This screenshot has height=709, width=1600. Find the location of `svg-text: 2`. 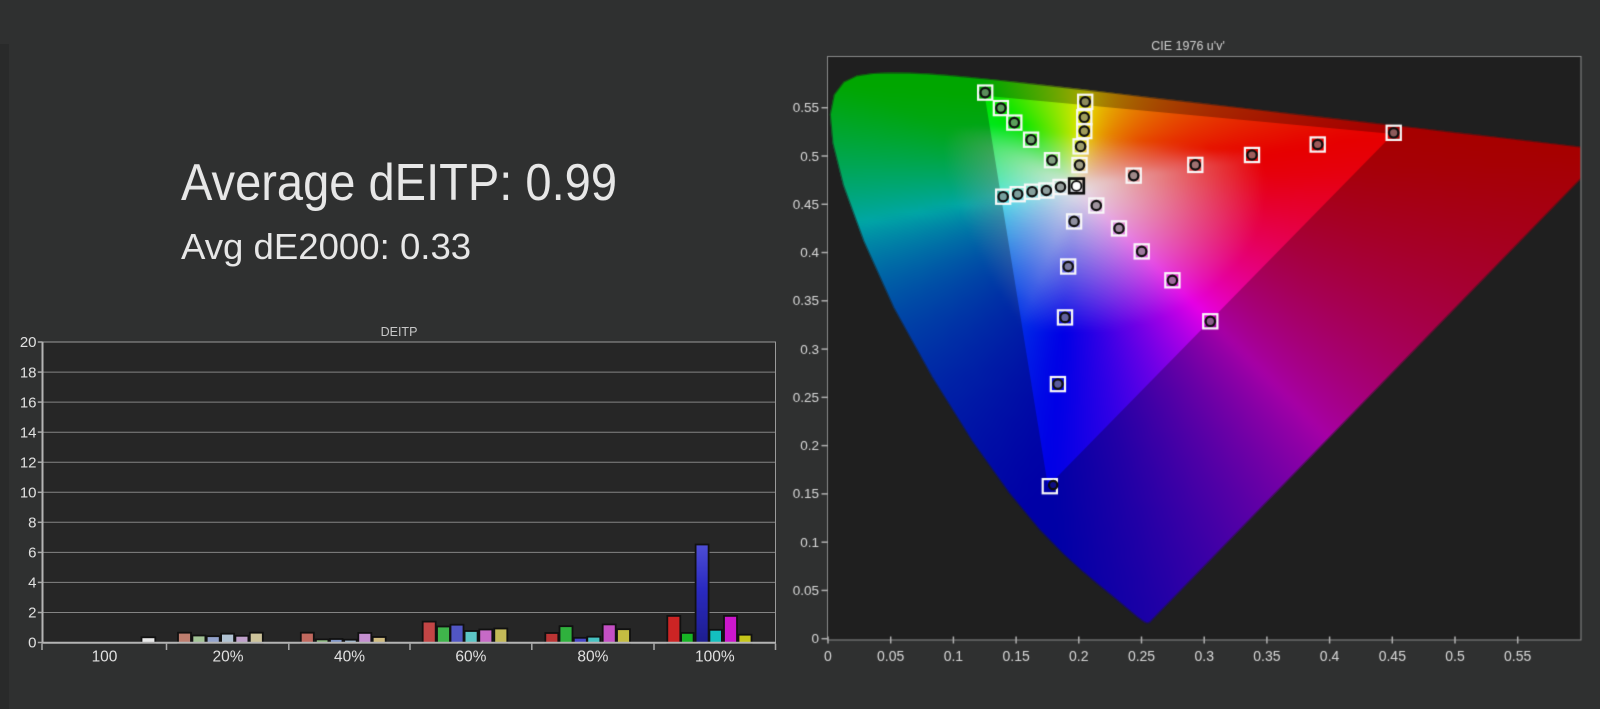

svg-text: 2 is located at coordinates (32, 613).